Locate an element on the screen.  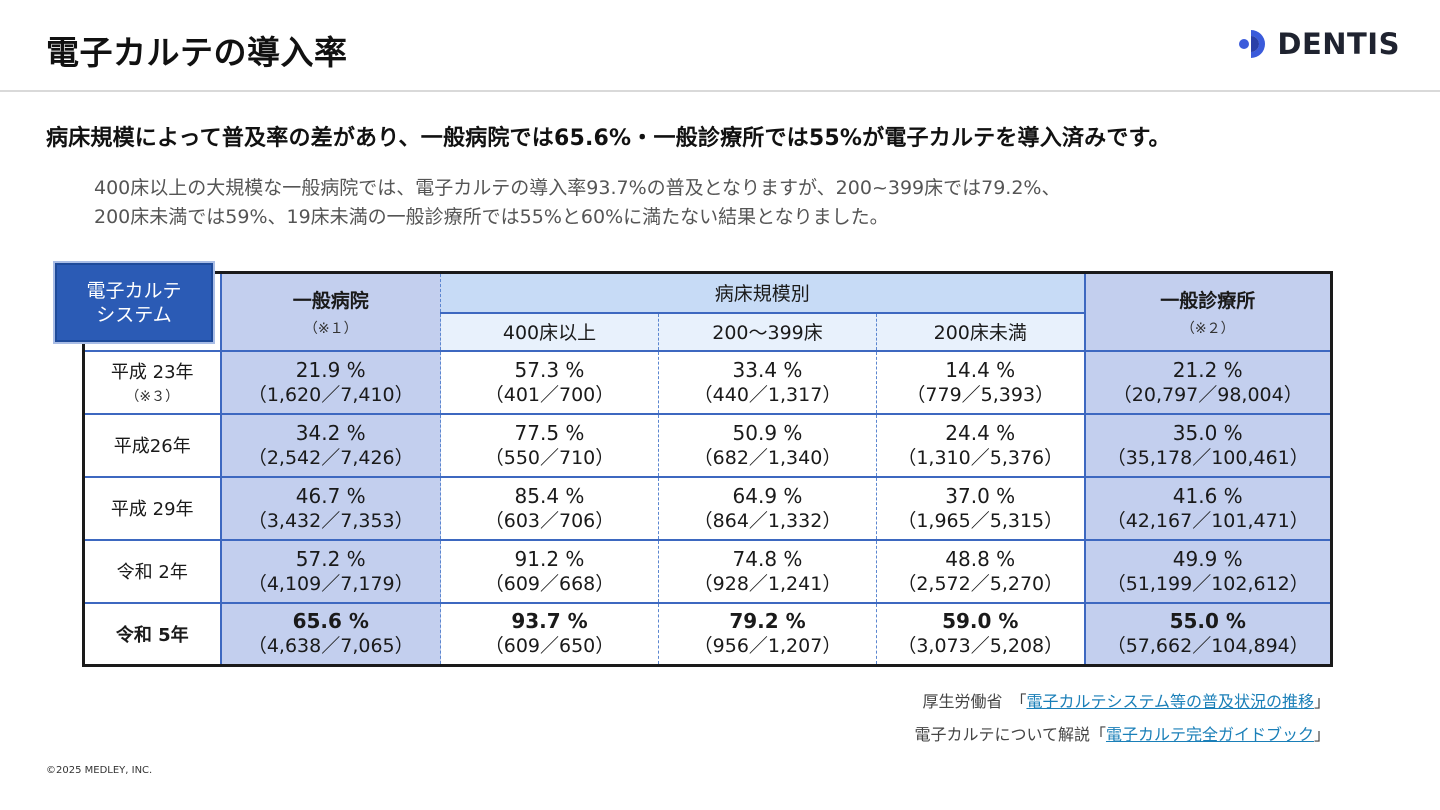
copyright: ©2025 MEDLEY, INC. is located at coordinates (99, 770).